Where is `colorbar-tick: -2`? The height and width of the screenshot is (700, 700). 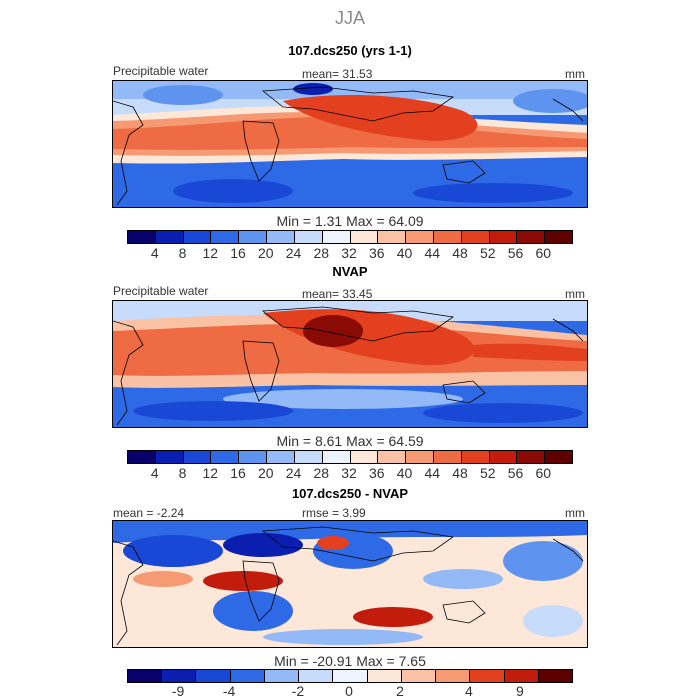
colorbar-tick: -2 is located at coordinates (298, 691).